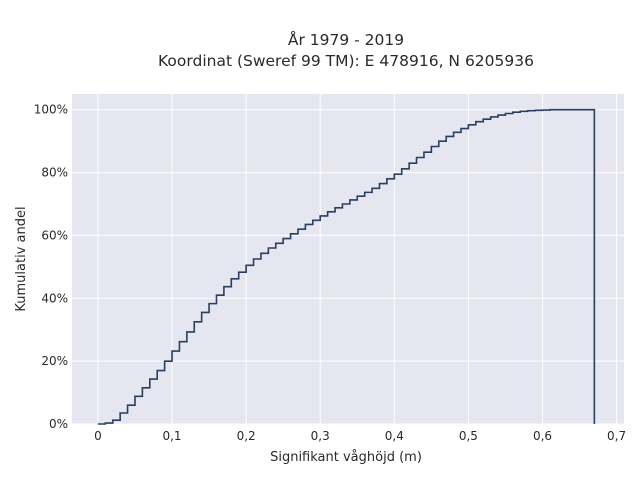 This screenshot has height=480, width=640. What do you see at coordinates (54, 235) in the screenshot?
I see `y-tick-label: 60%` at bounding box center [54, 235].